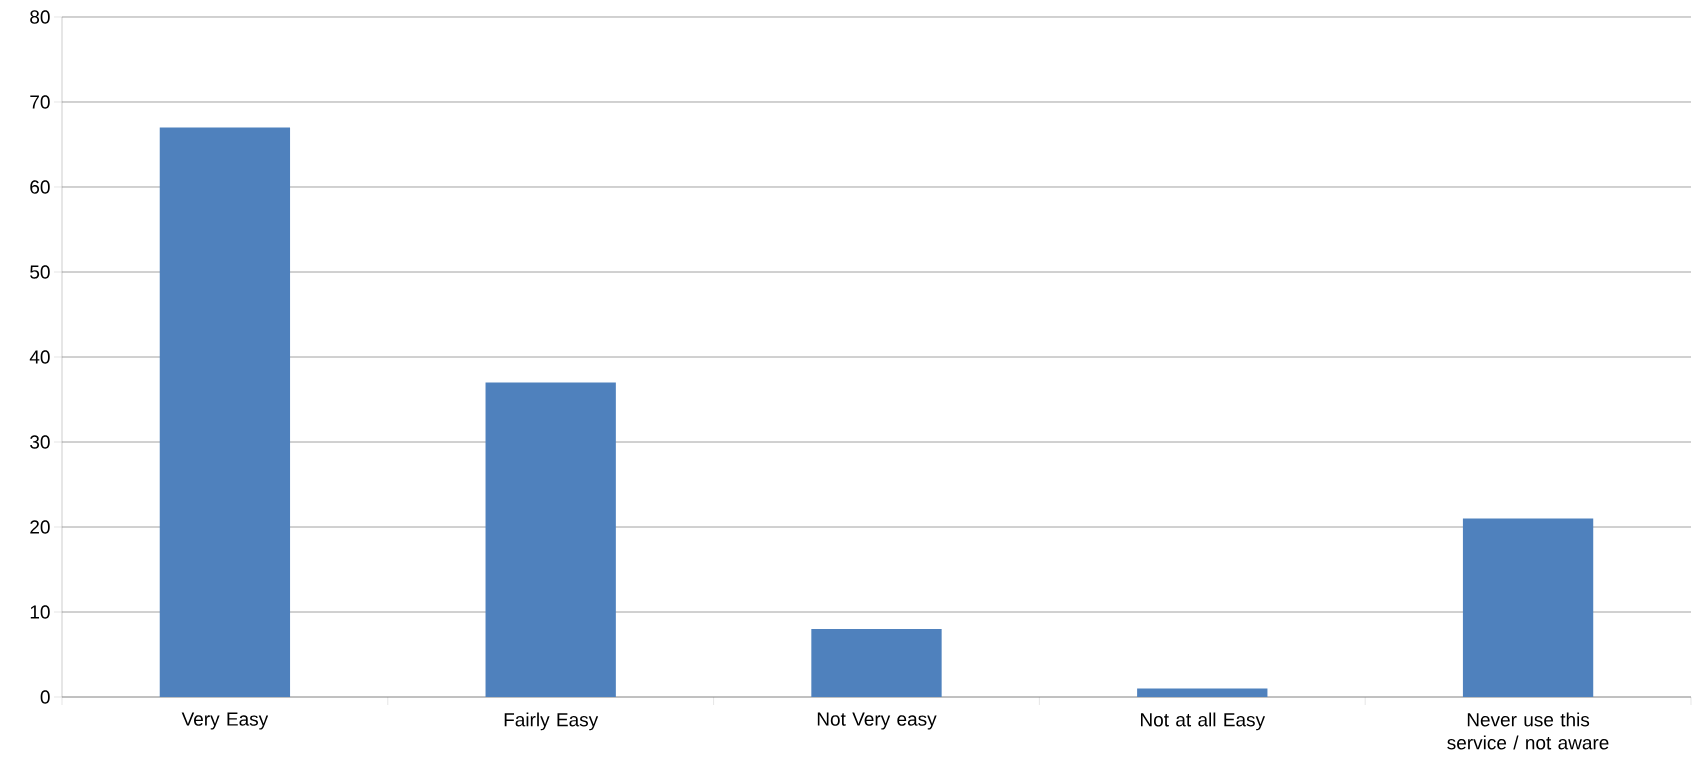  What do you see at coordinates (40, 272) in the screenshot?
I see `y-tick-label: 50` at bounding box center [40, 272].